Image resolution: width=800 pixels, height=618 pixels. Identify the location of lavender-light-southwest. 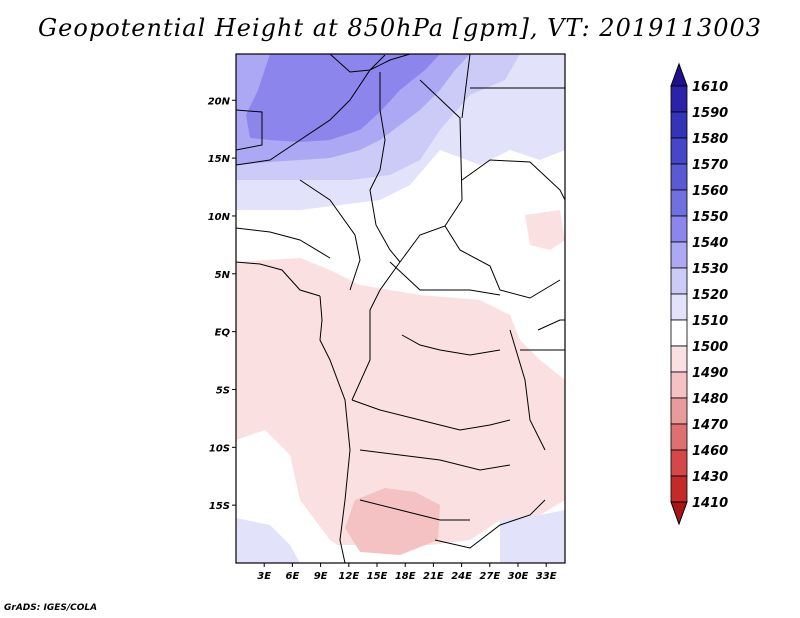
(268, 540).